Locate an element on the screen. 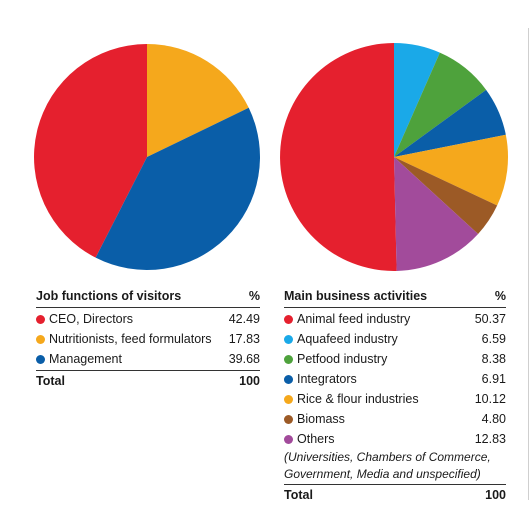  legend-label: Others is located at coordinates (316, 439).